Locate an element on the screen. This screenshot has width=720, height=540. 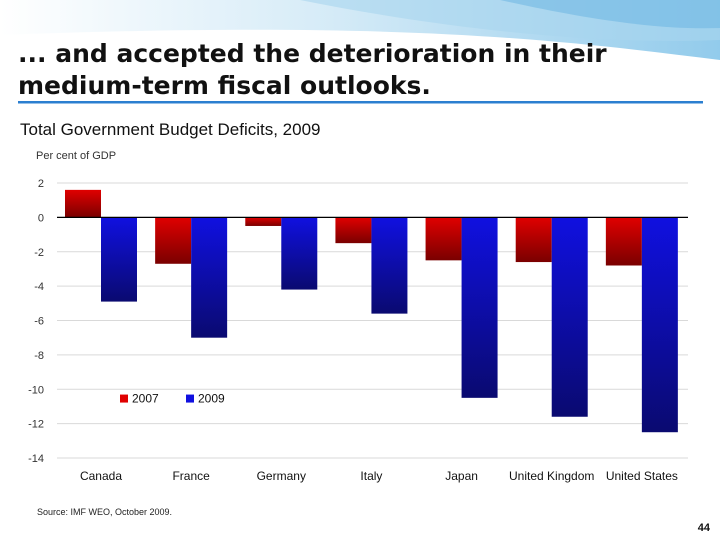
title-underline is located at coordinates (360, 102).